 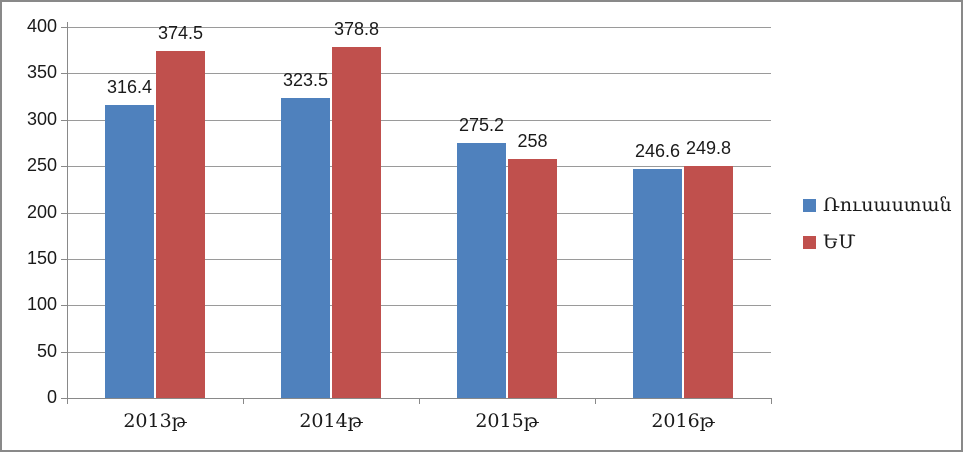 What do you see at coordinates (877, 223) in the screenshot?
I see `legend: Ռուսաստան ԵՄ` at bounding box center [877, 223].